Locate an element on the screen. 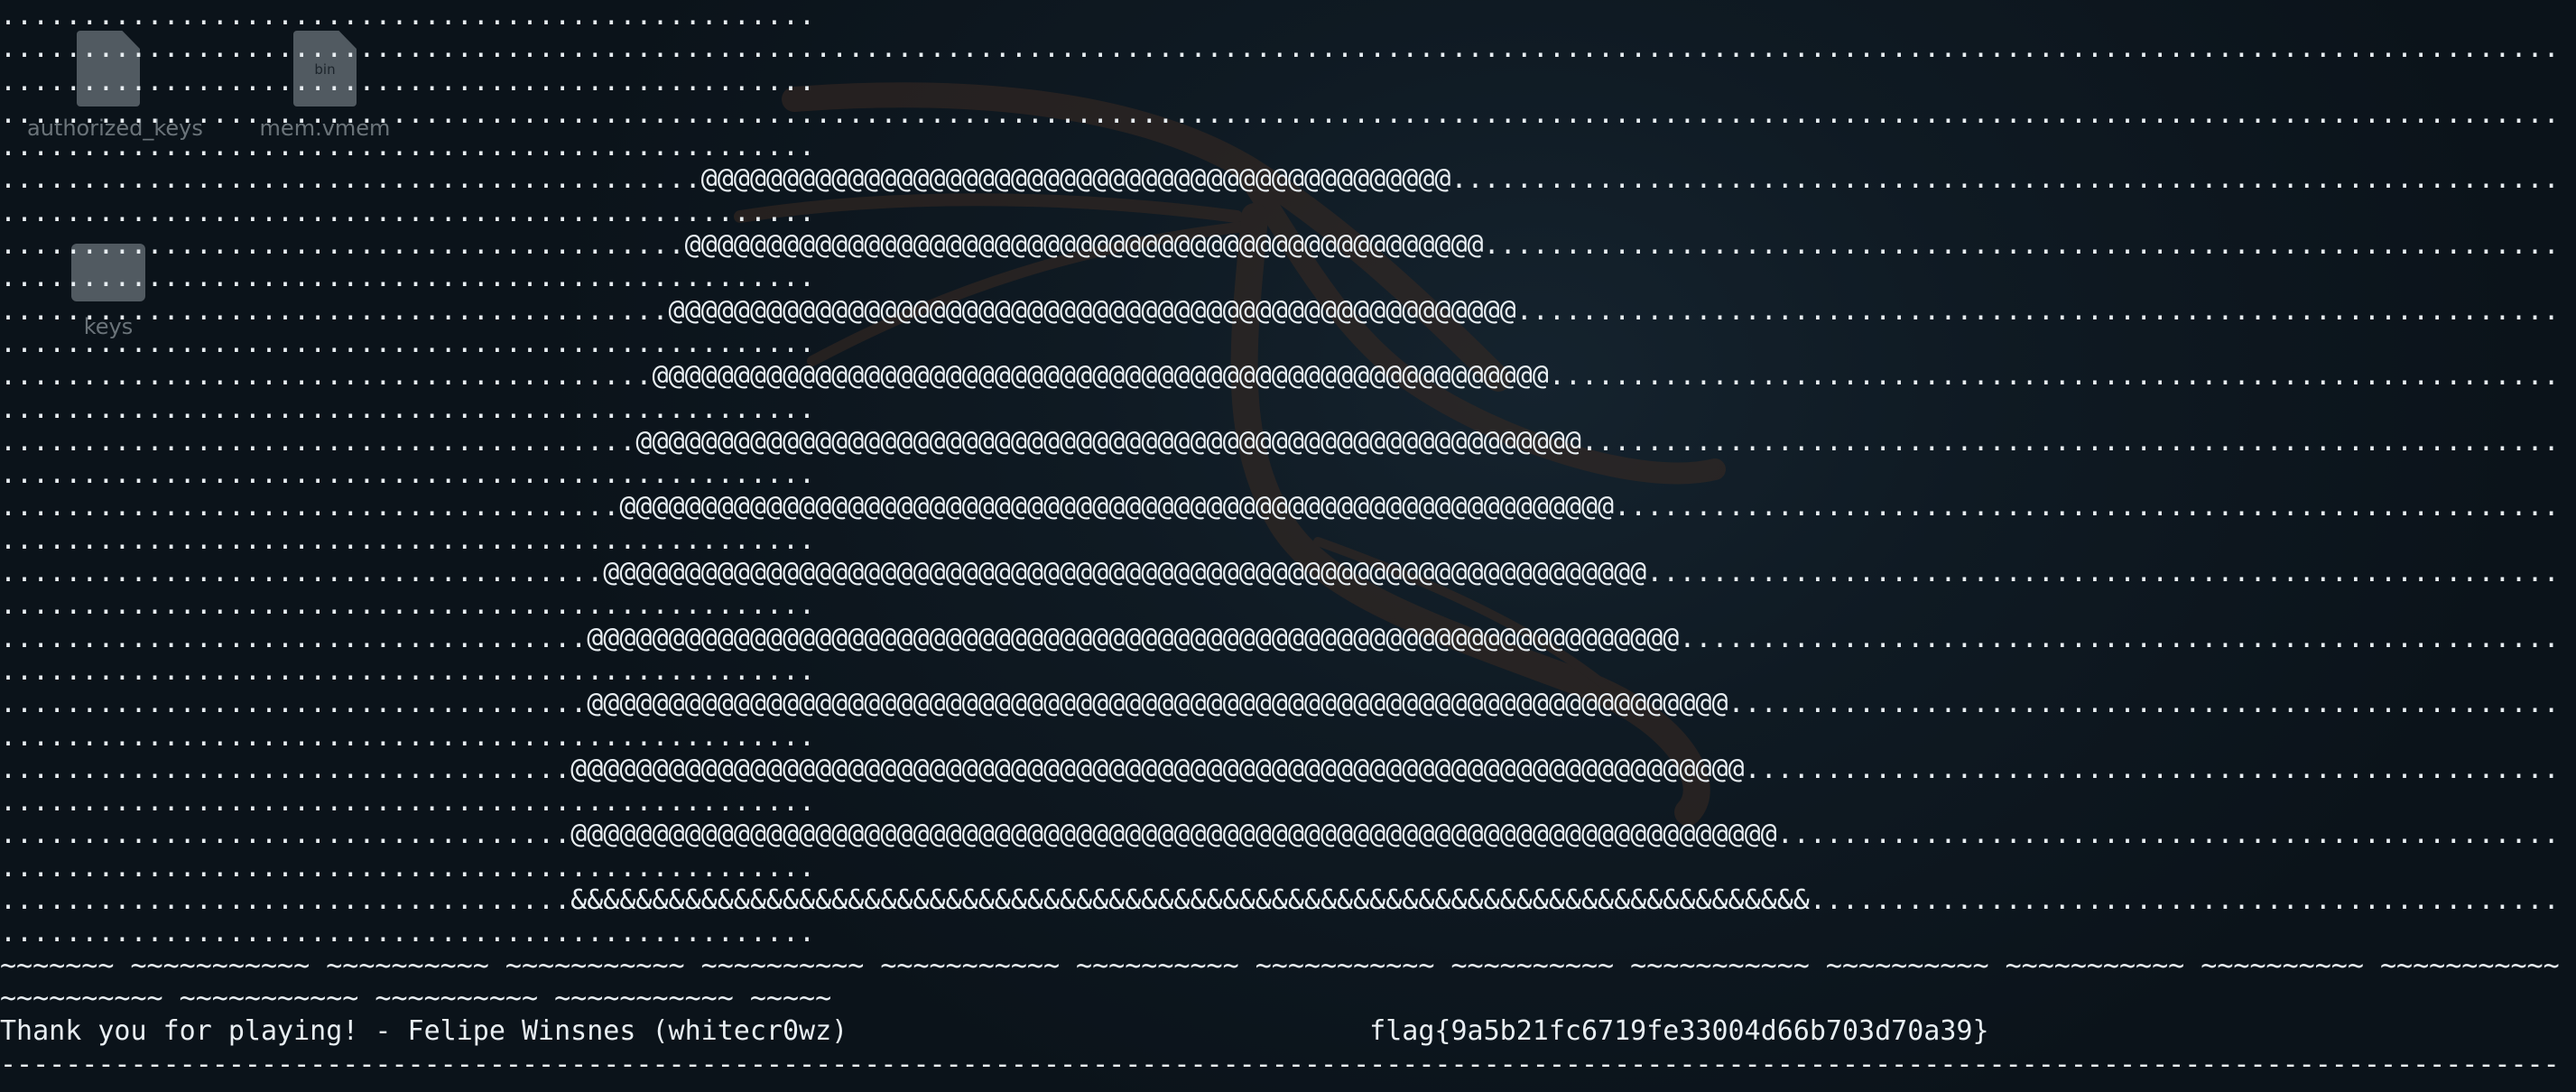 This screenshot has width=2576, height=1092. desktop-icon-authorized-keys: authorized_keys is located at coordinates (115, 86).